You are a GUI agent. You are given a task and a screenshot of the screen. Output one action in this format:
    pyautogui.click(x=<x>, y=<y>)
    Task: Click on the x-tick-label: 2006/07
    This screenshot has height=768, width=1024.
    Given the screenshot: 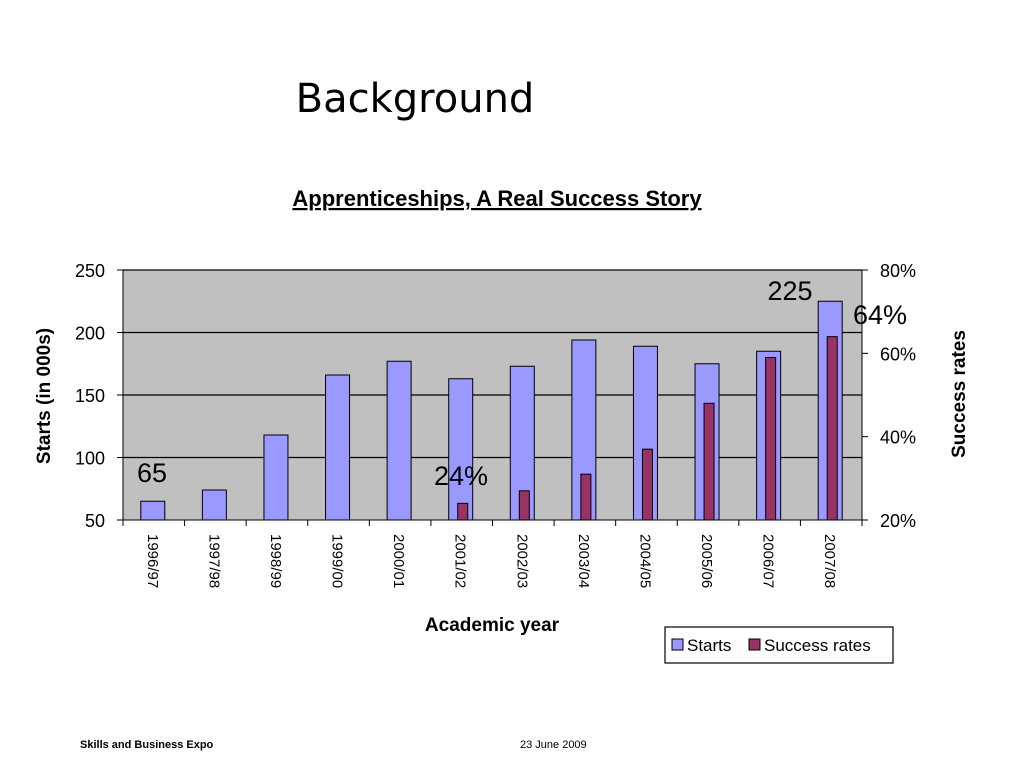 What is the action you would take?
    pyautogui.click(x=768, y=561)
    